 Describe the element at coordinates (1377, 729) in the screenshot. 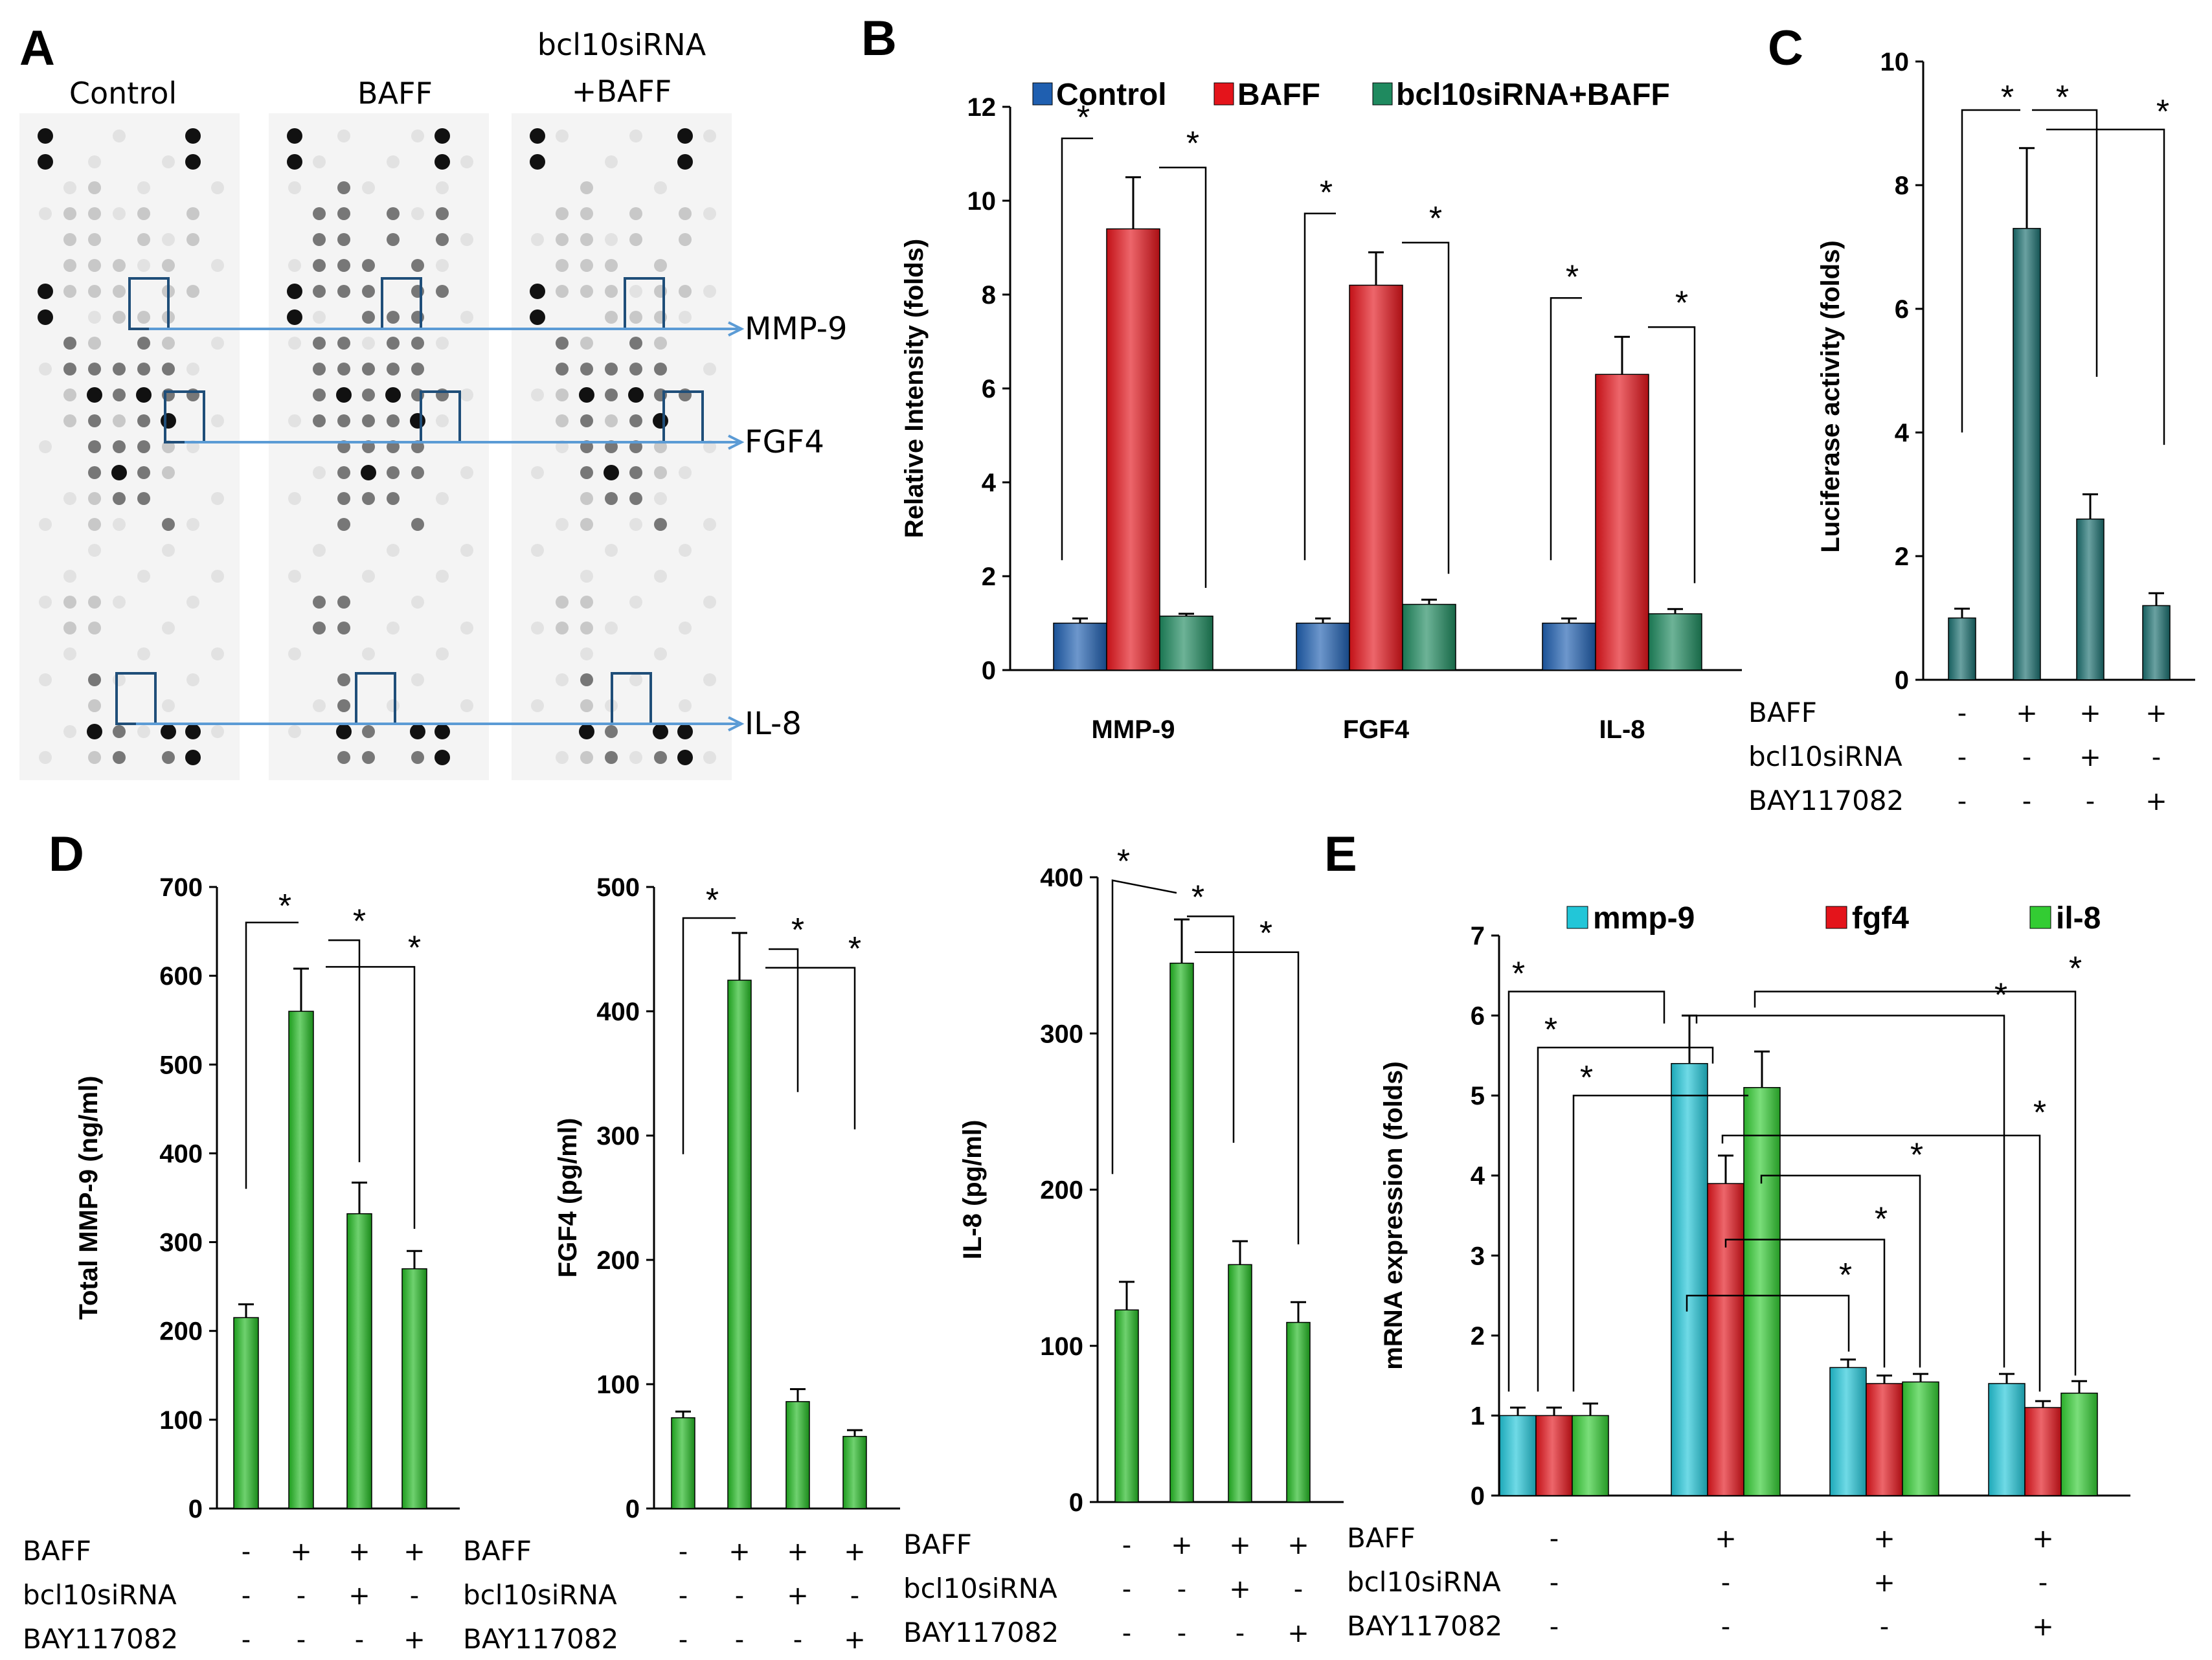

I see `b-category-label: FGF4` at that location.